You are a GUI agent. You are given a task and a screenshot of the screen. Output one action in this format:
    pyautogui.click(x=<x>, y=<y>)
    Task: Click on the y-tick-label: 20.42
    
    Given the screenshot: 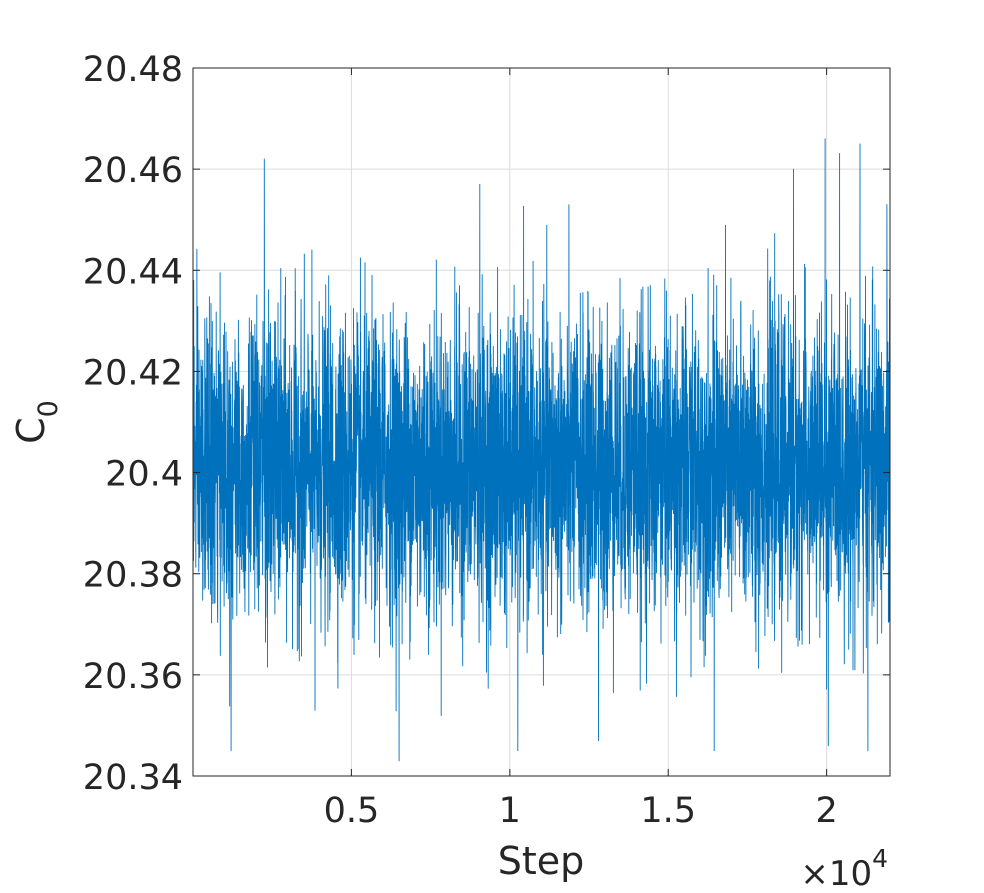 What is the action you would take?
    pyautogui.click(x=133, y=373)
    